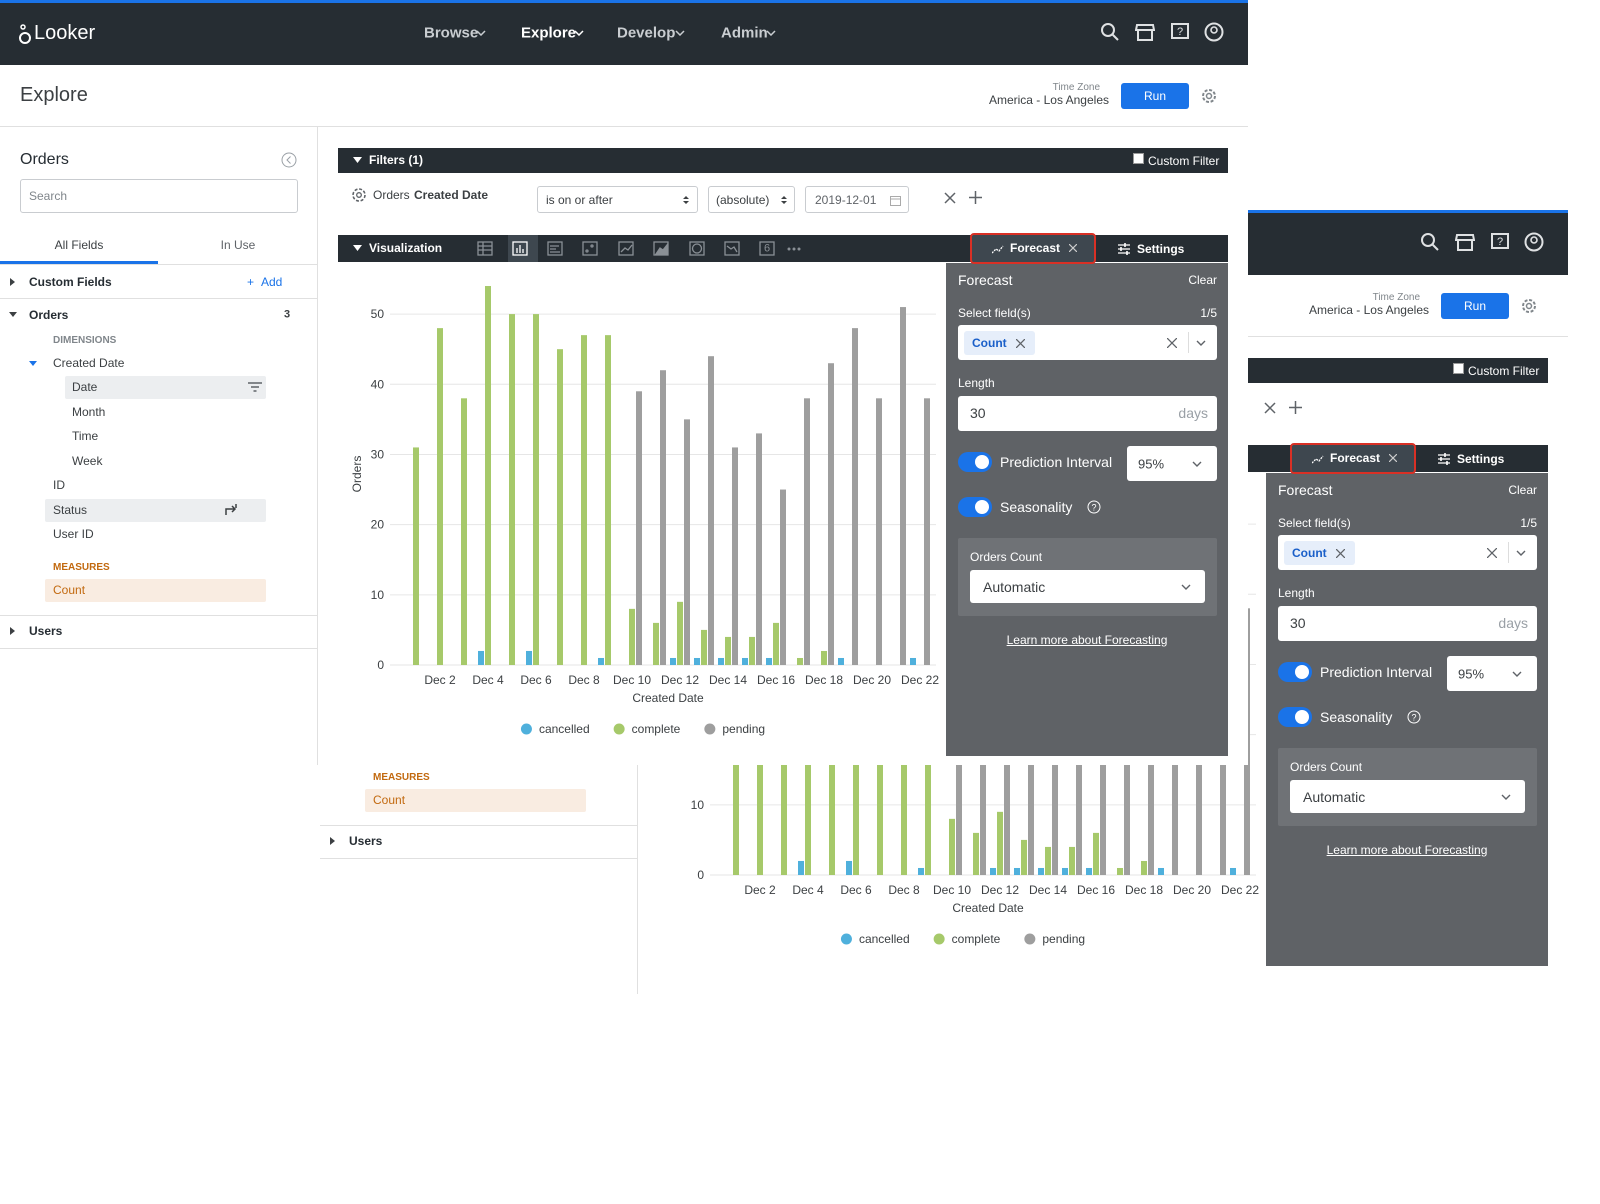  Describe the element at coordinates (783, 160) in the screenshot. I see `filters-bar: Filters (1) Custom Filter` at that location.